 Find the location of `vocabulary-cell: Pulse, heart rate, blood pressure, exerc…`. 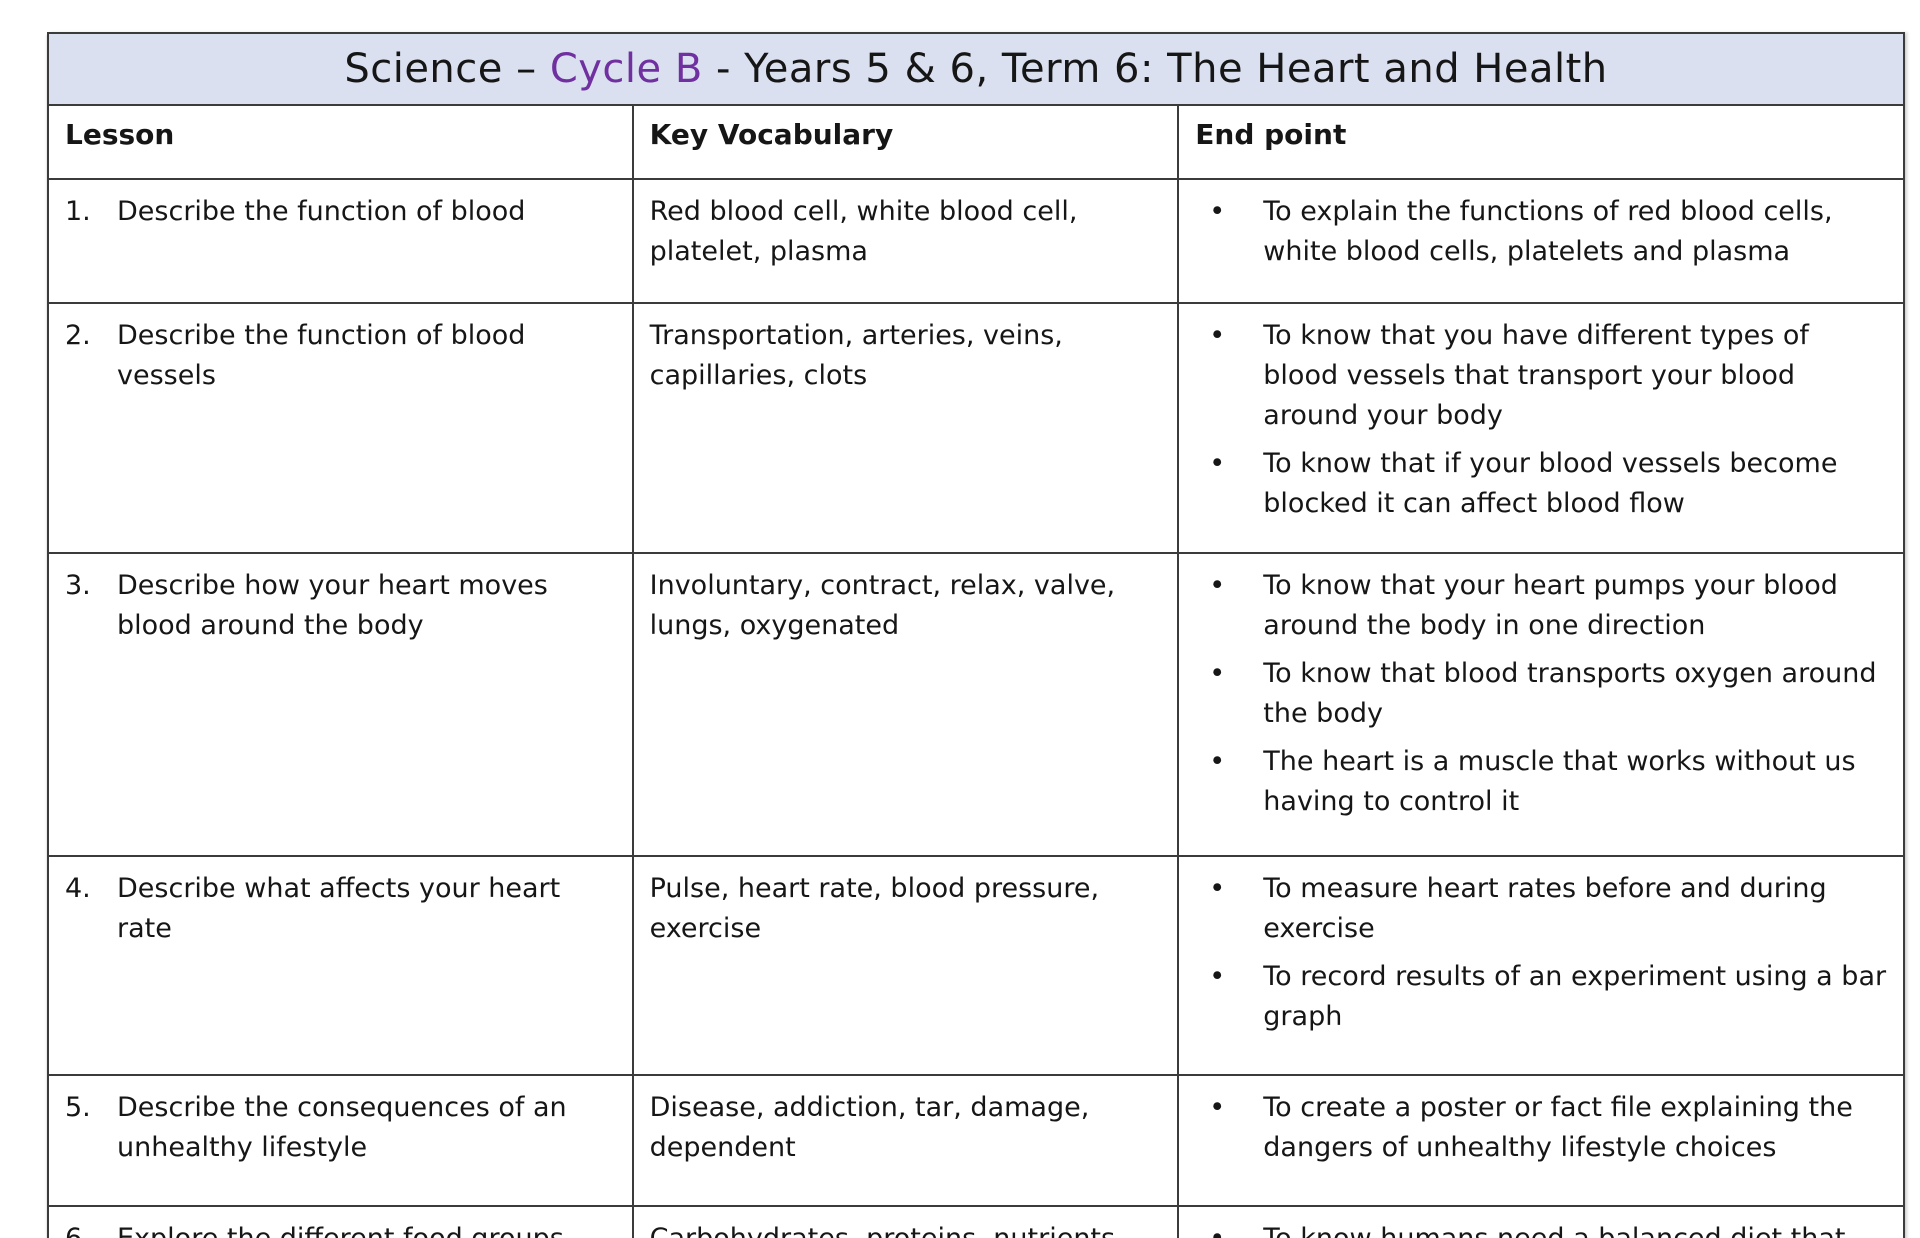

vocabulary-cell: Pulse, heart rate, blood pressure, exerc… is located at coordinates (905, 965).